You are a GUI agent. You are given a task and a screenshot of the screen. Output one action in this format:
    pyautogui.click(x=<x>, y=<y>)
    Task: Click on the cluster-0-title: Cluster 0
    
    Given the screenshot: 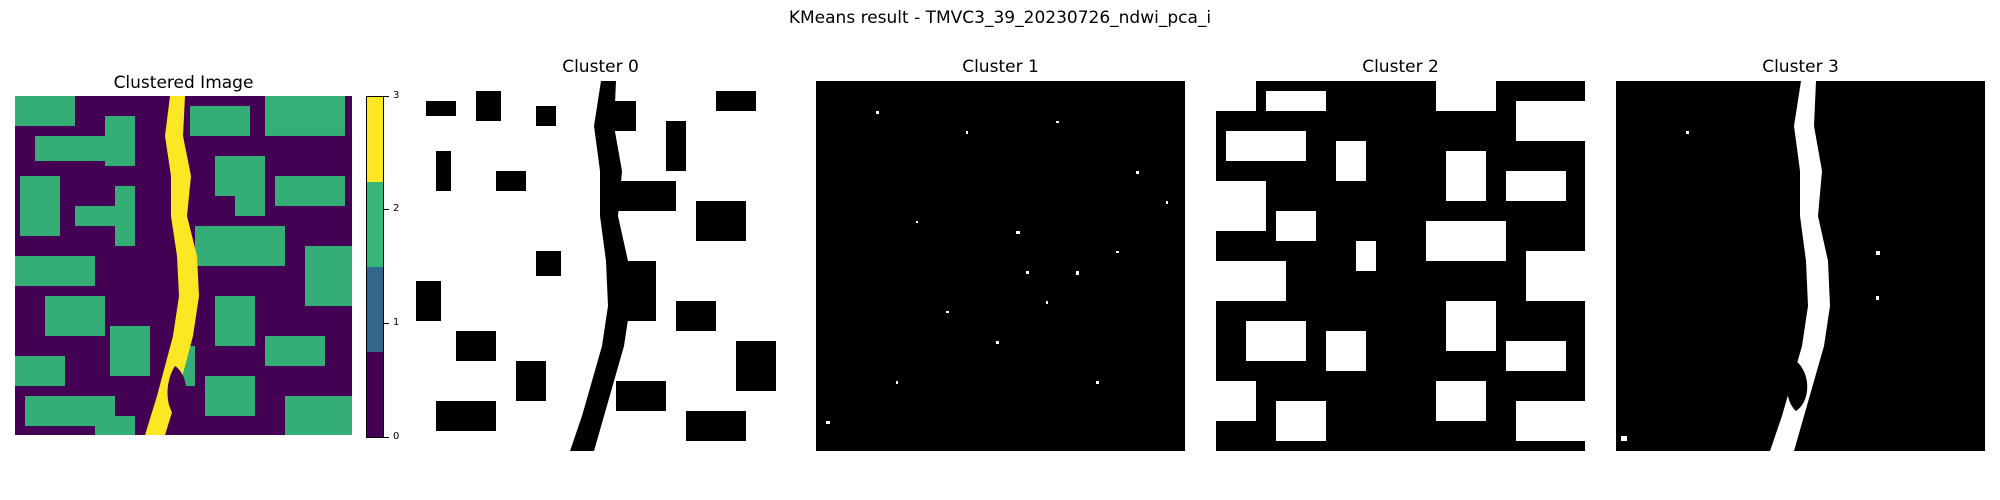 What is the action you would take?
    pyautogui.click(x=600, y=67)
    